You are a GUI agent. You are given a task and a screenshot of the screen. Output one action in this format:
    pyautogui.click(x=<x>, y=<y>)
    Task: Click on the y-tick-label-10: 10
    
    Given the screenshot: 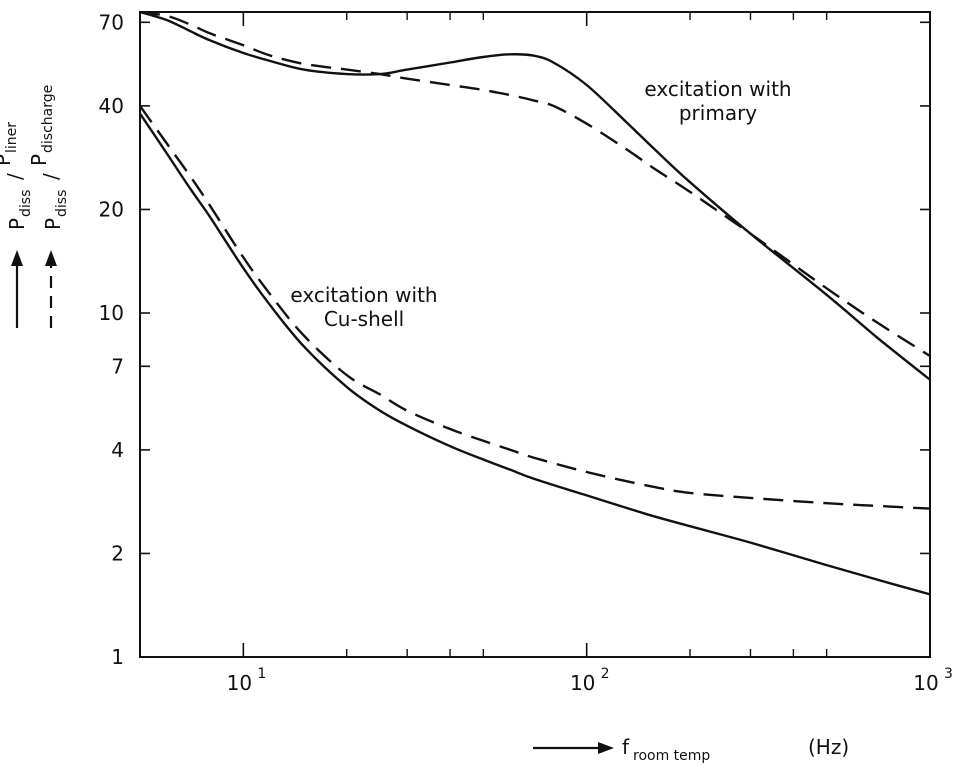 What is the action you would take?
    pyautogui.click(x=111, y=313)
    